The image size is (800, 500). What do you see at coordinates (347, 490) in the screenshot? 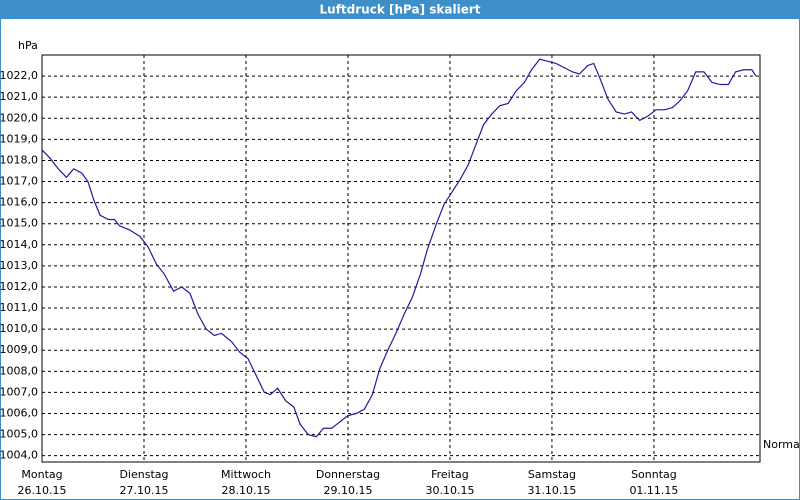
I see `x-tick-date: 29.10.15` at bounding box center [347, 490].